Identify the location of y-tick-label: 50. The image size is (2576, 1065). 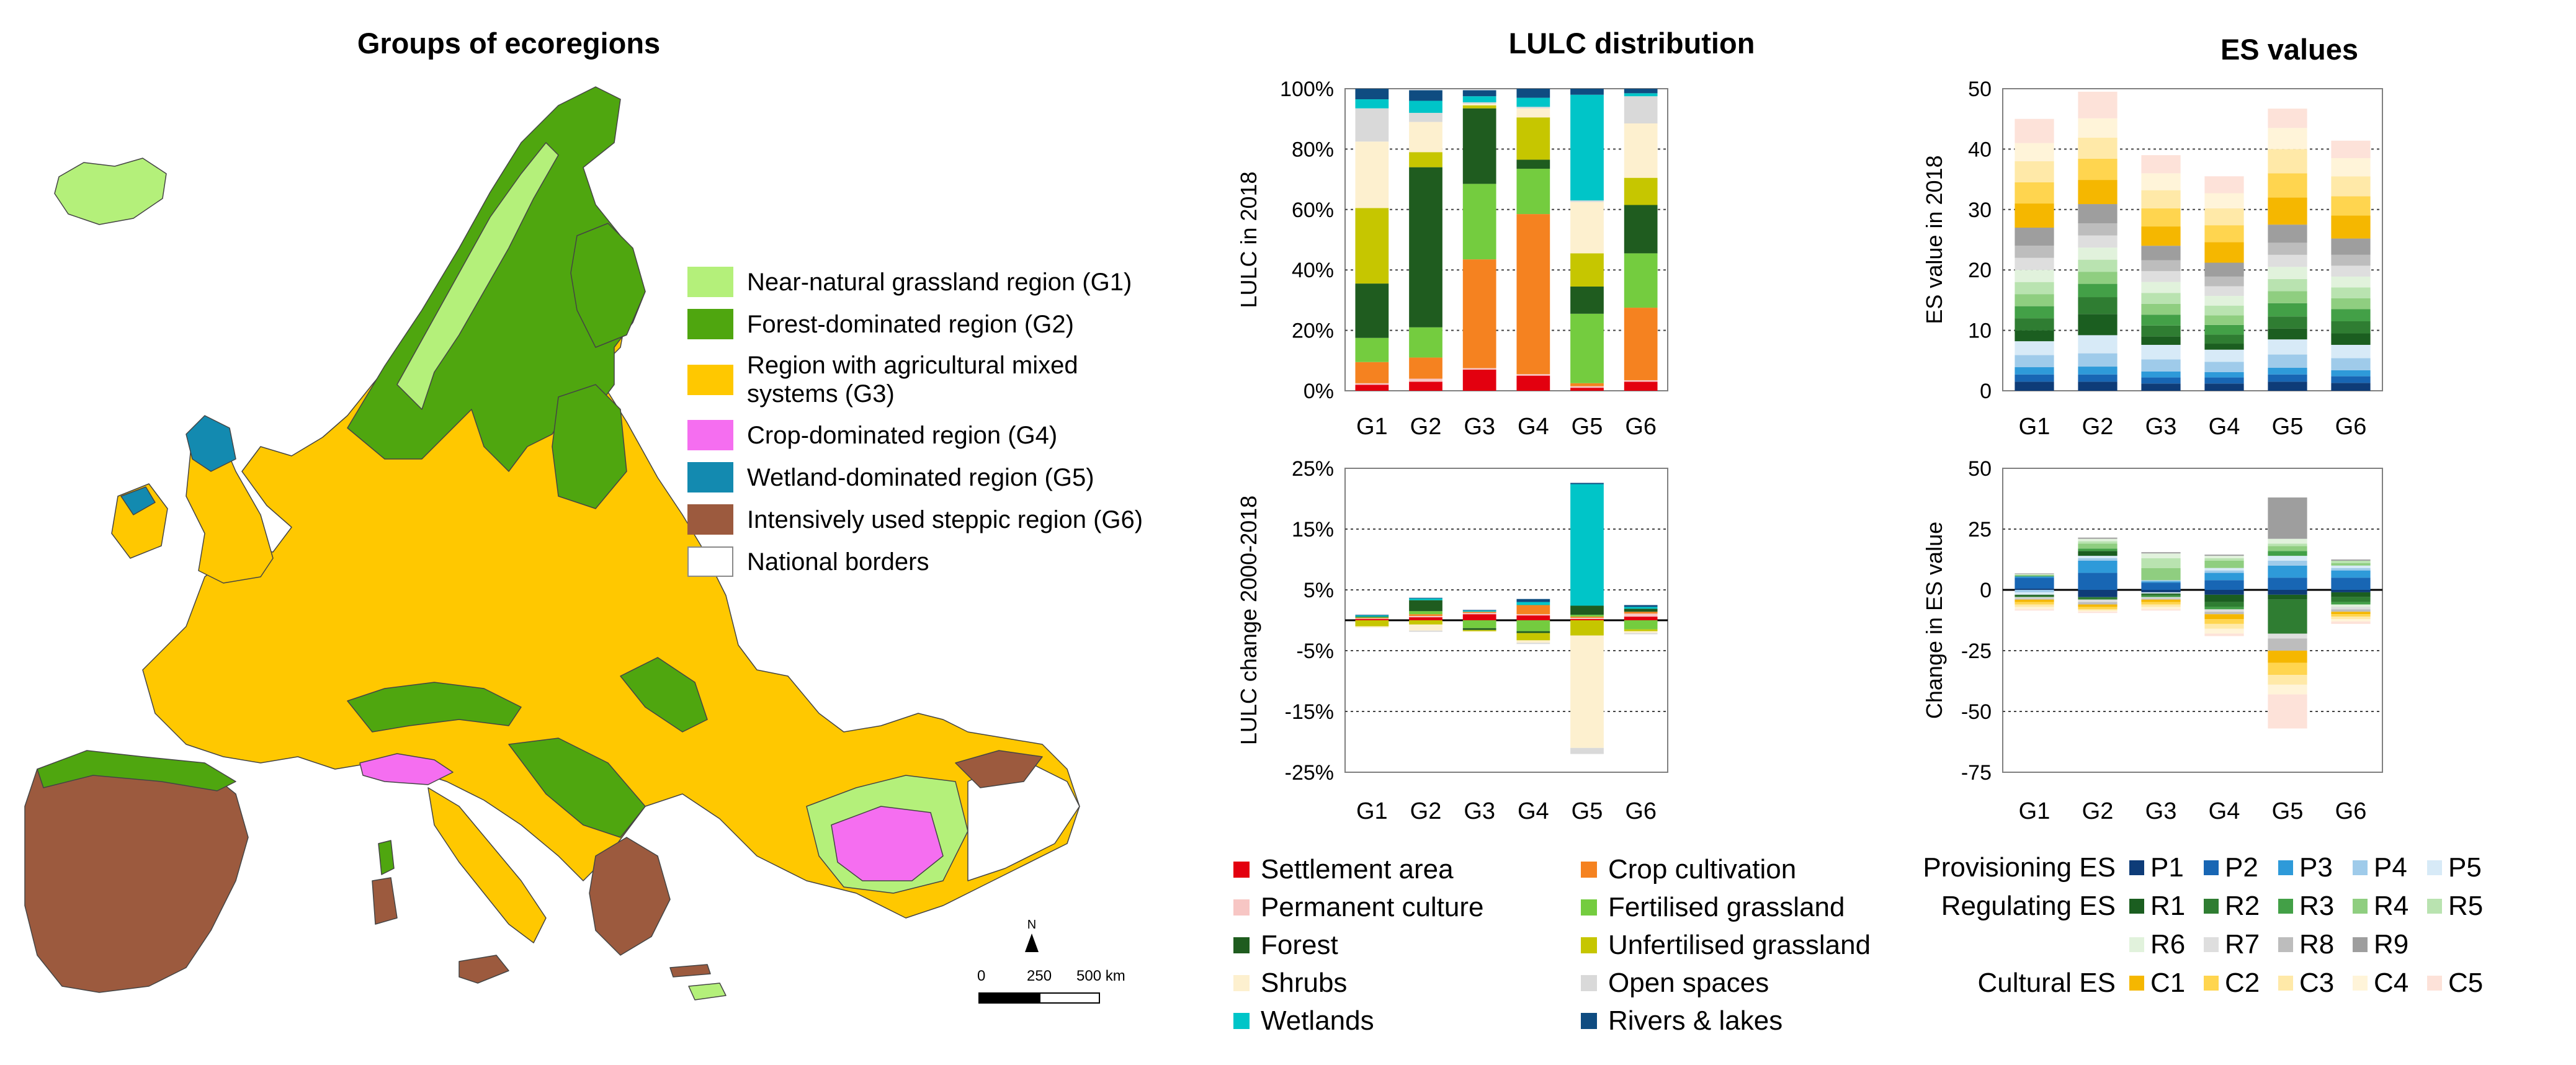
(1980, 89).